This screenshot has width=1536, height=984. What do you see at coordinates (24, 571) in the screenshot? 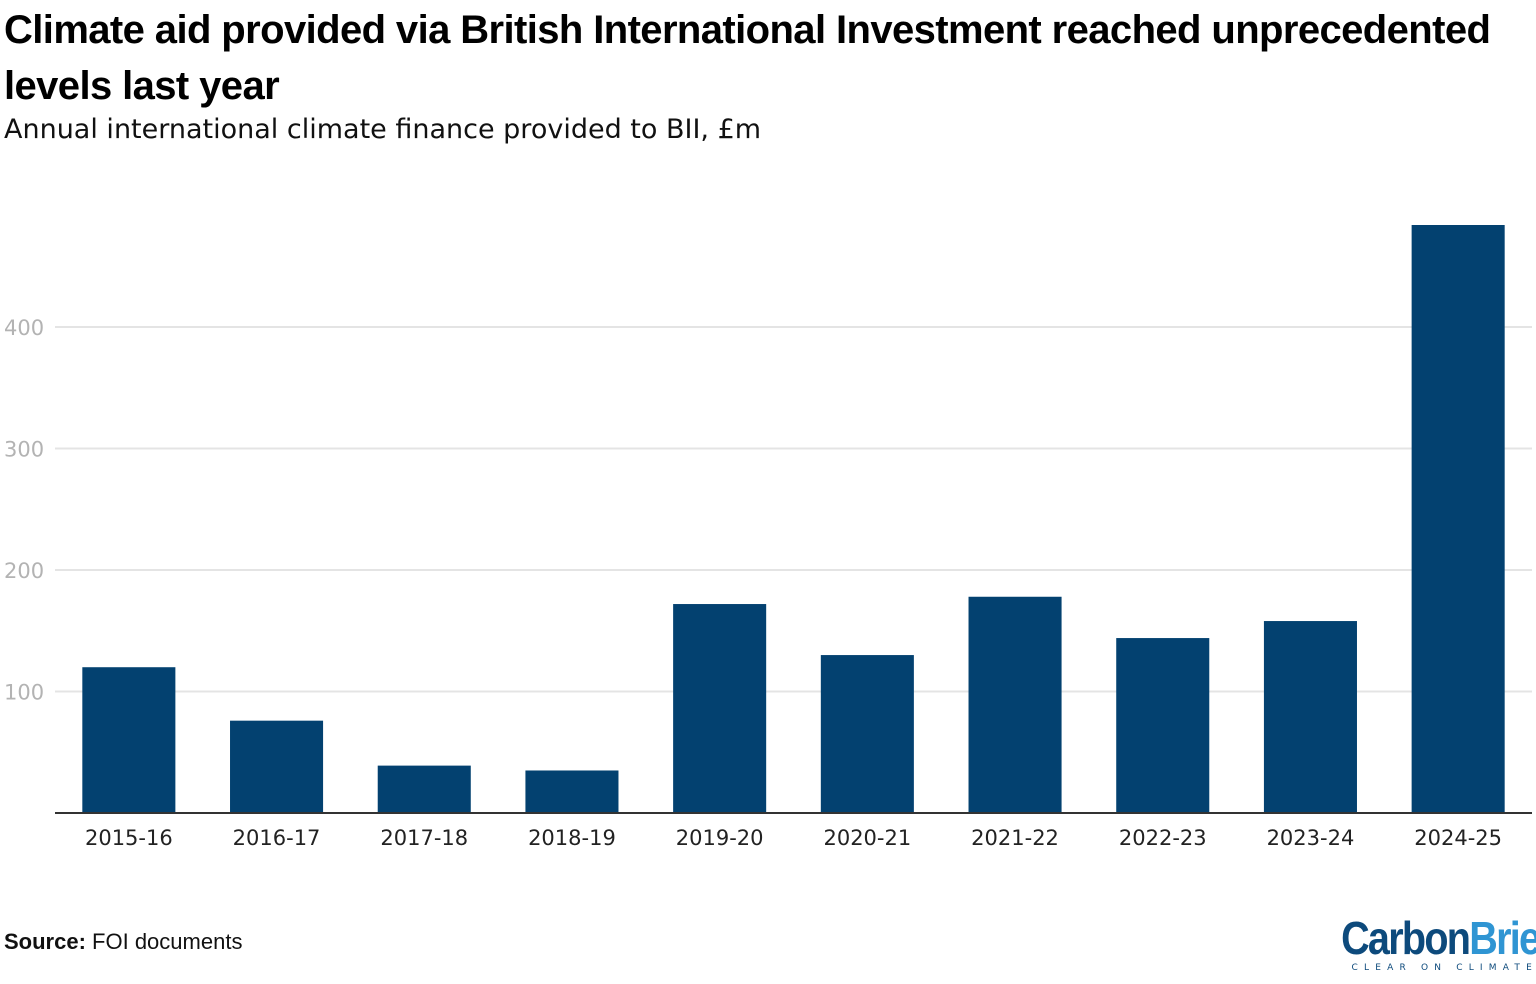
I see `y-tick-label-200: 200` at bounding box center [24, 571].